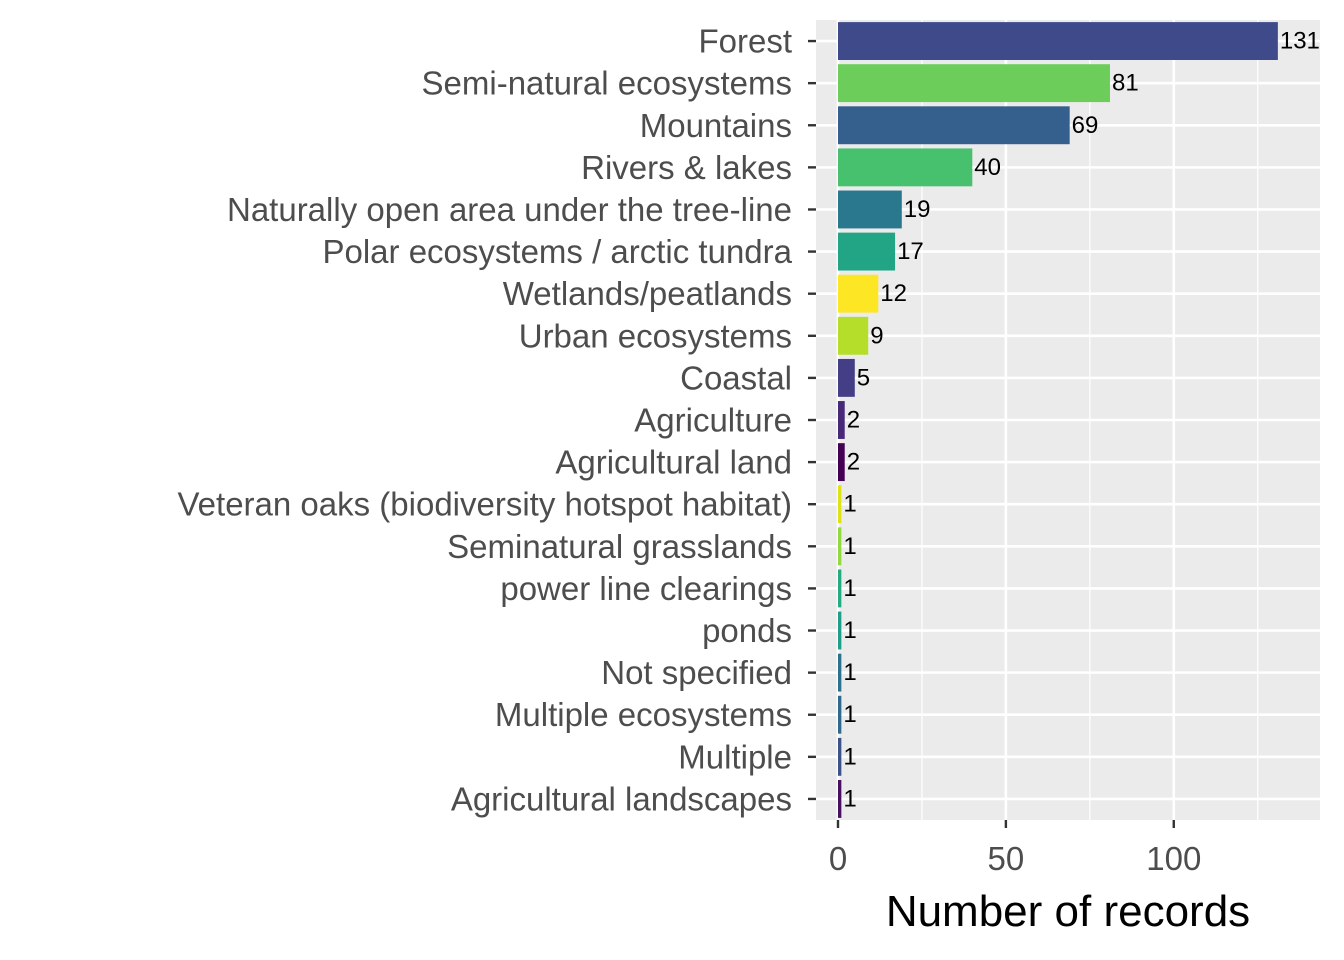  I want to click on category-label: Seminatural grasslands, so click(619, 546).